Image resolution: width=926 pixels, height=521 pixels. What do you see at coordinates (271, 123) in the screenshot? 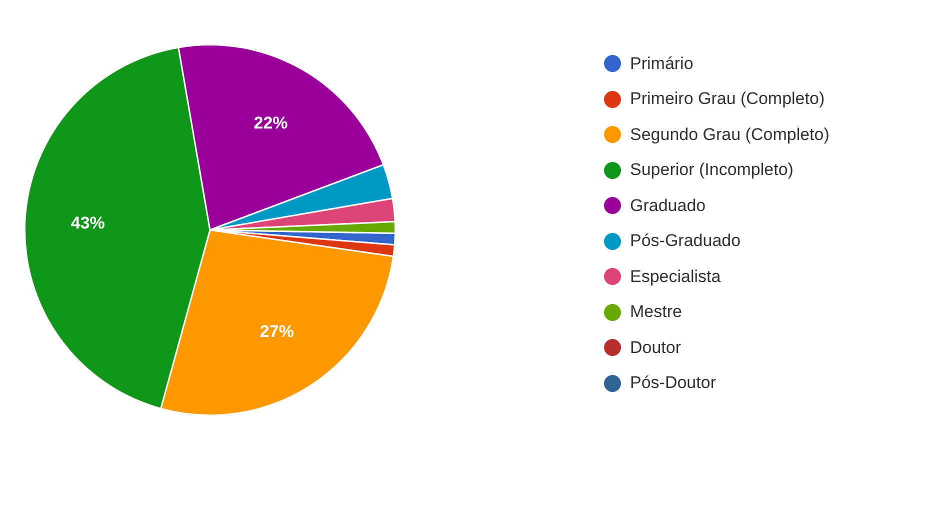
I see `data-label: 22%` at bounding box center [271, 123].